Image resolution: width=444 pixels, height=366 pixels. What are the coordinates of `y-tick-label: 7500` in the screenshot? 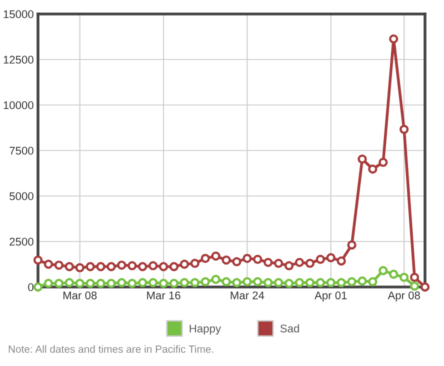 It's located at (22, 150).